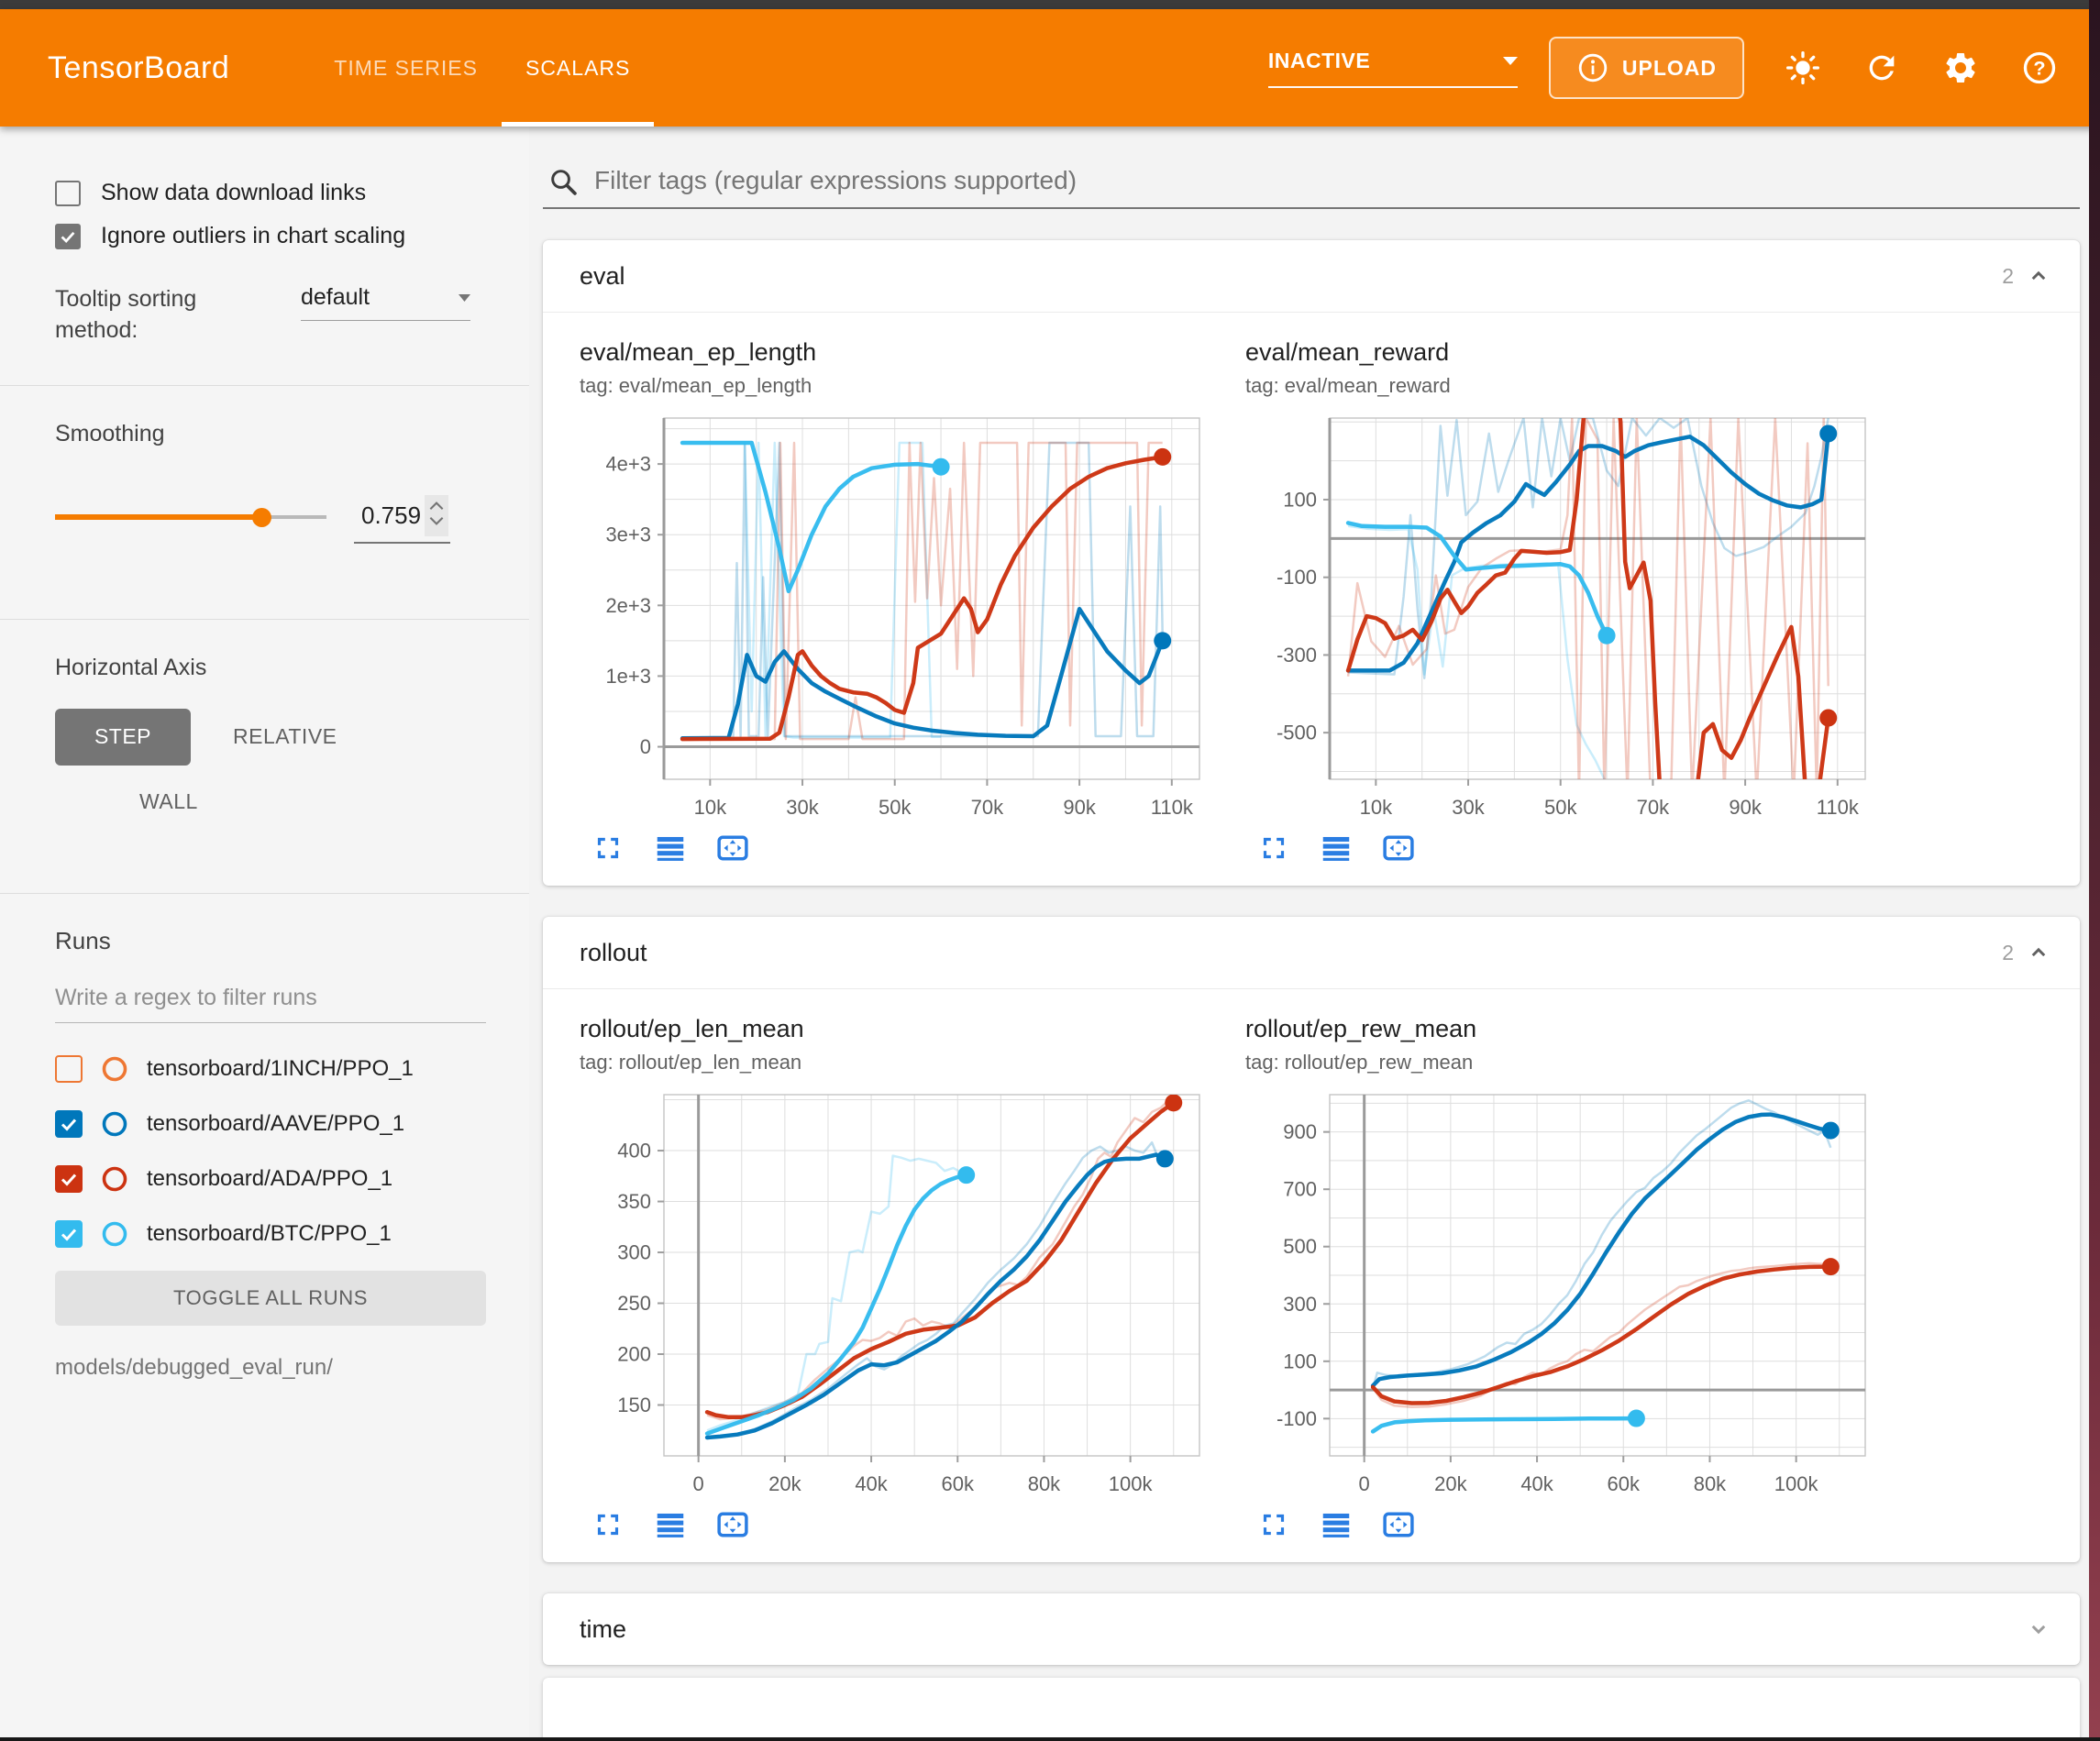  I want to click on search-icon, so click(564, 183).